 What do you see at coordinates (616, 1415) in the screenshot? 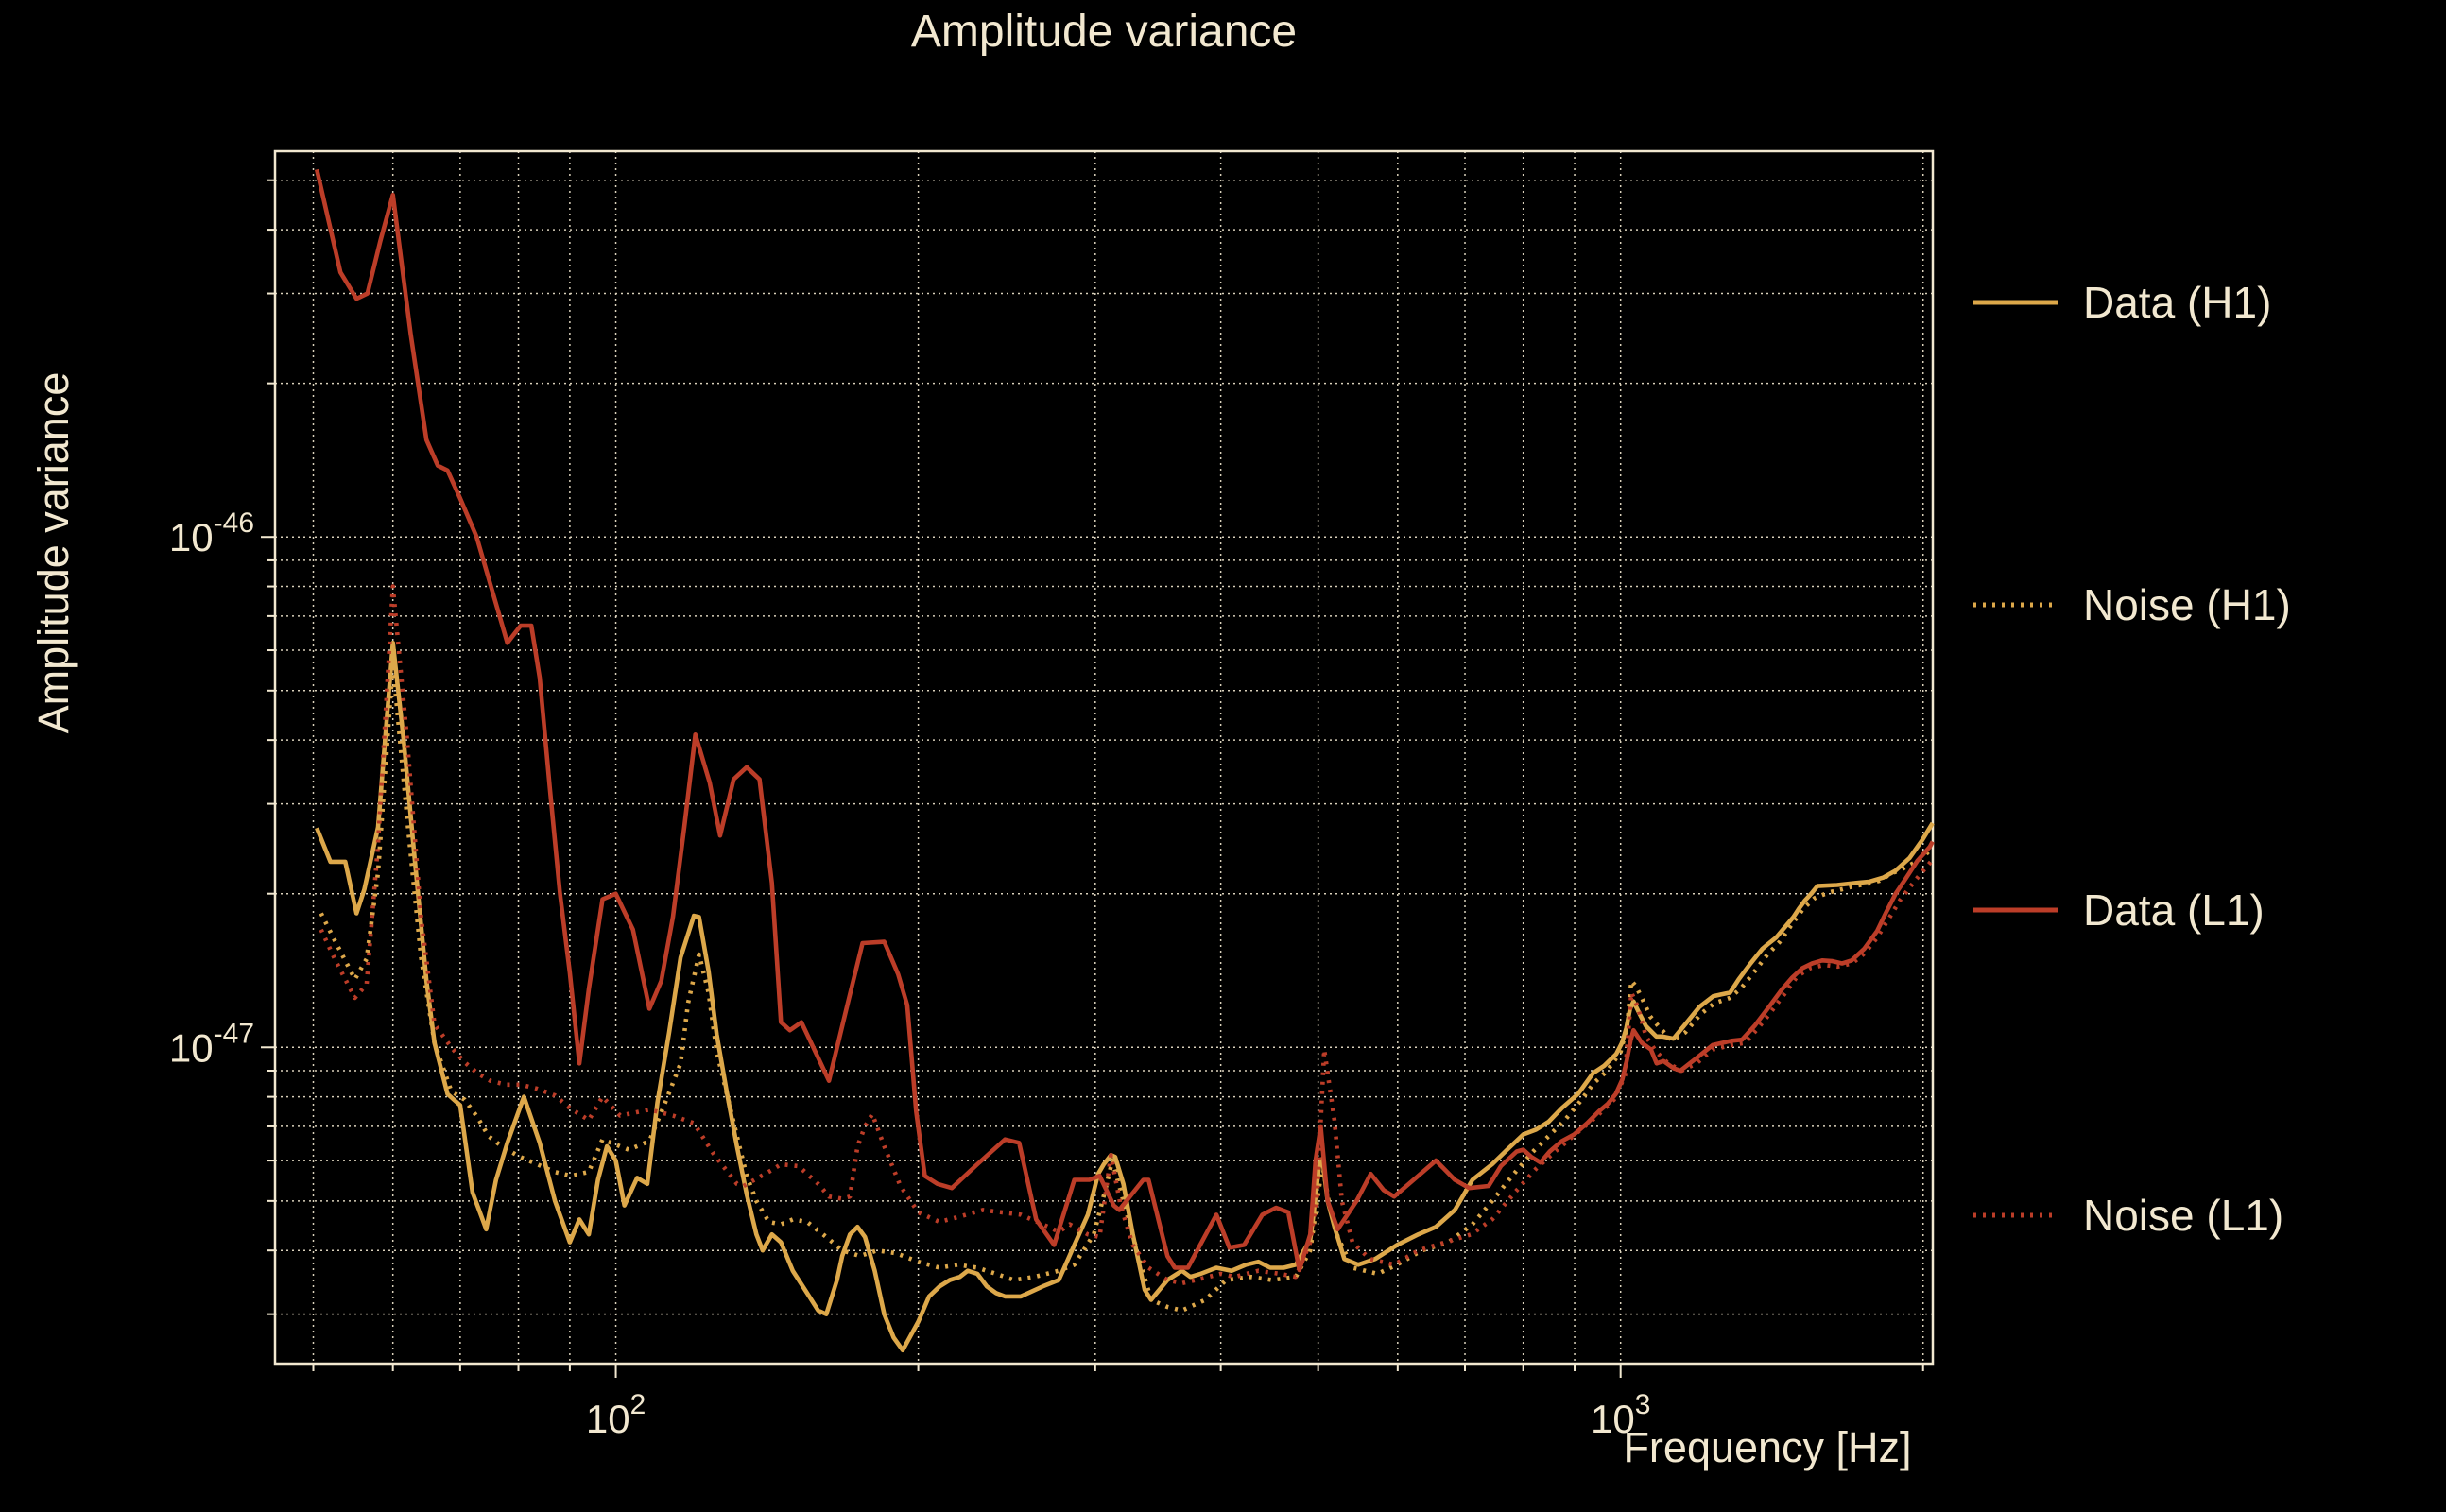
I see `x-tick-label: 10²` at bounding box center [616, 1415].